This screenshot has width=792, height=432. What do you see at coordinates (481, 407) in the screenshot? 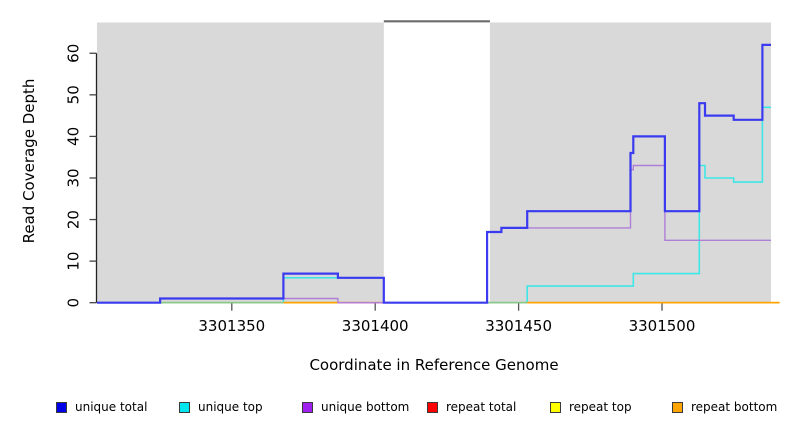
I see `legend-label: repeat total` at bounding box center [481, 407].